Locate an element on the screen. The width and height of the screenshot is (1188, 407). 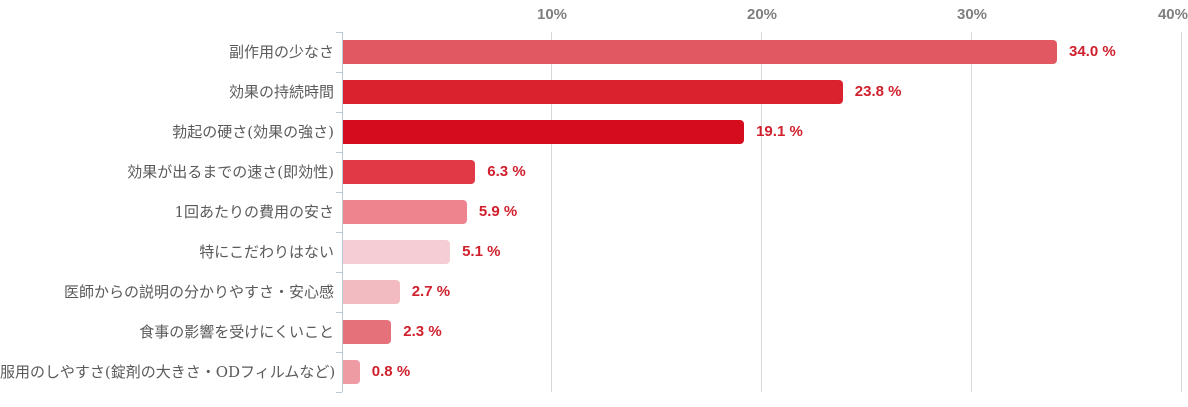
category-label: 1回あたりの費用の安さ is located at coordinates (254, 212).